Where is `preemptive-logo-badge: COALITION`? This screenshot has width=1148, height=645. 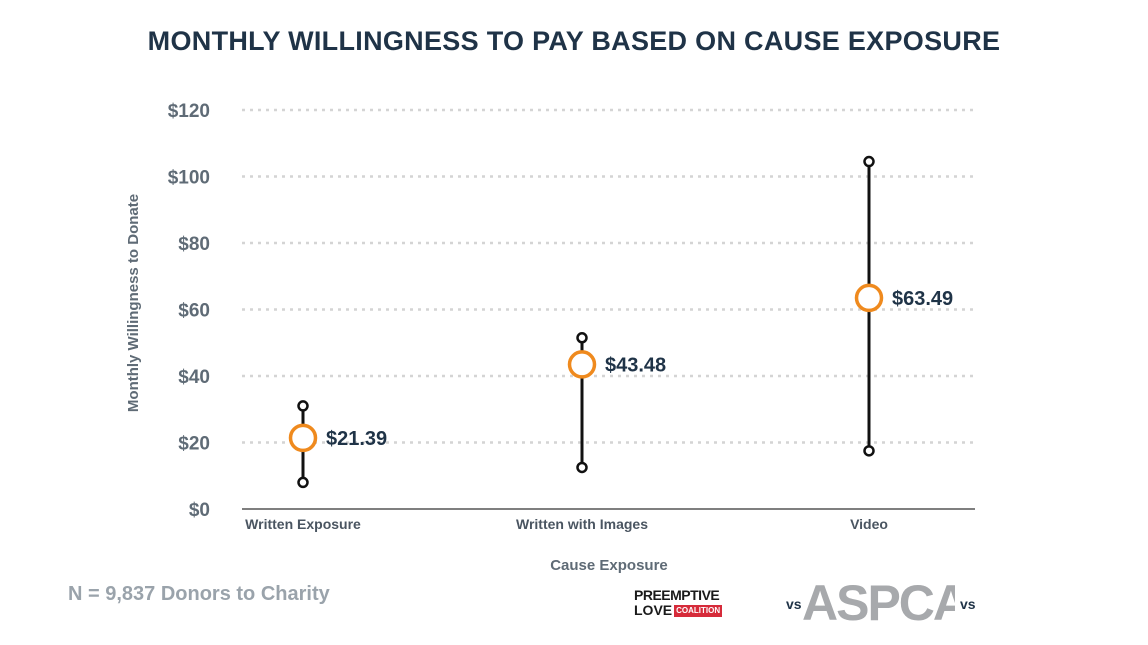 preemptive-logo-badge: COALITION is located at coordinates (698, 610).